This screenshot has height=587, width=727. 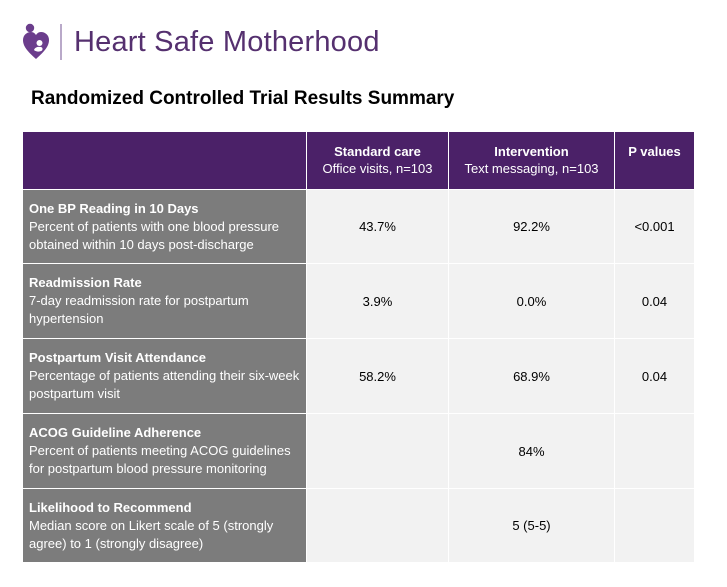 I want to click on header-empty-cell, so click(x=164, y=160).